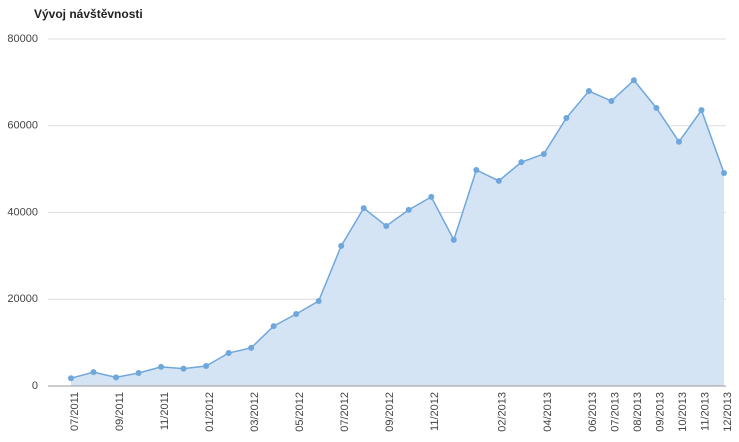 The image size is (739, 442). I want to click on y-tick-label: 80000, so click(22, 39).